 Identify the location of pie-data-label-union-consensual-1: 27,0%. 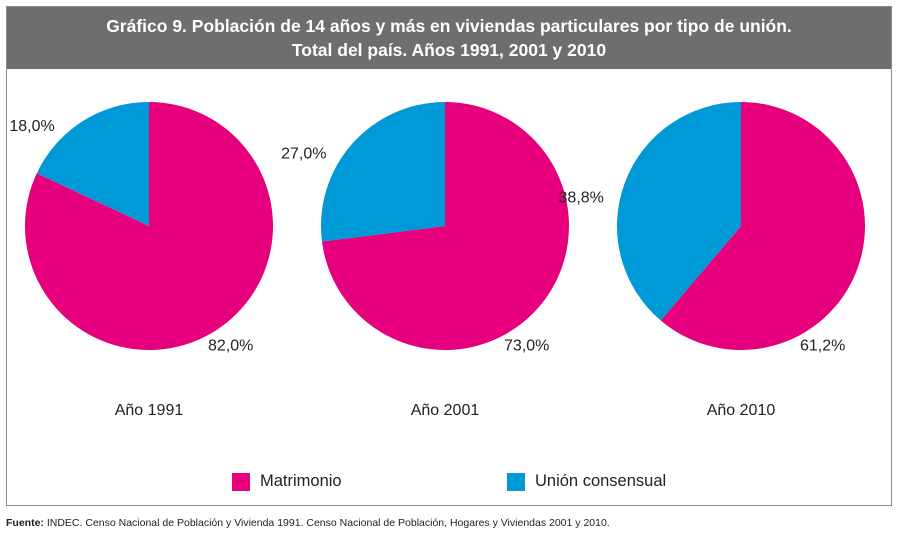
(303, 153).